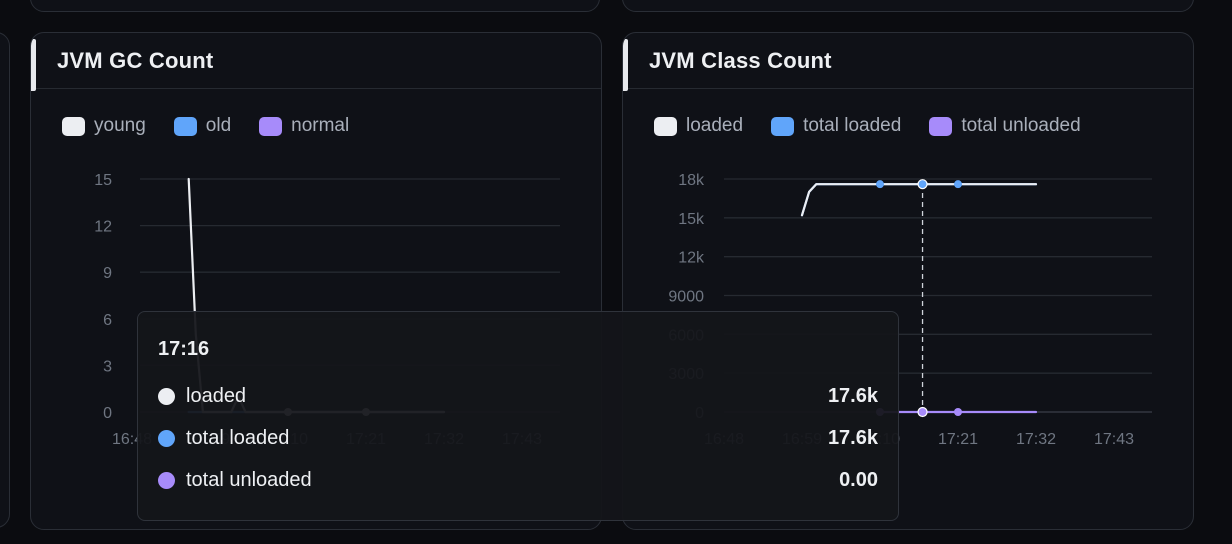 The height and width of the screenshot is (544, 1232). Describe the element at coordinates (518, 438) in the screenshot. I see `tooltip-row-total-loaded: total loaded 17.6k` at that location.